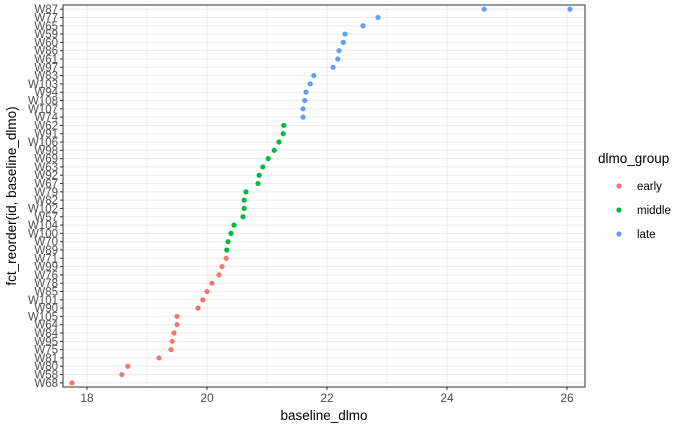  I want to click on y-tick-label: W77, so click(46, 18).